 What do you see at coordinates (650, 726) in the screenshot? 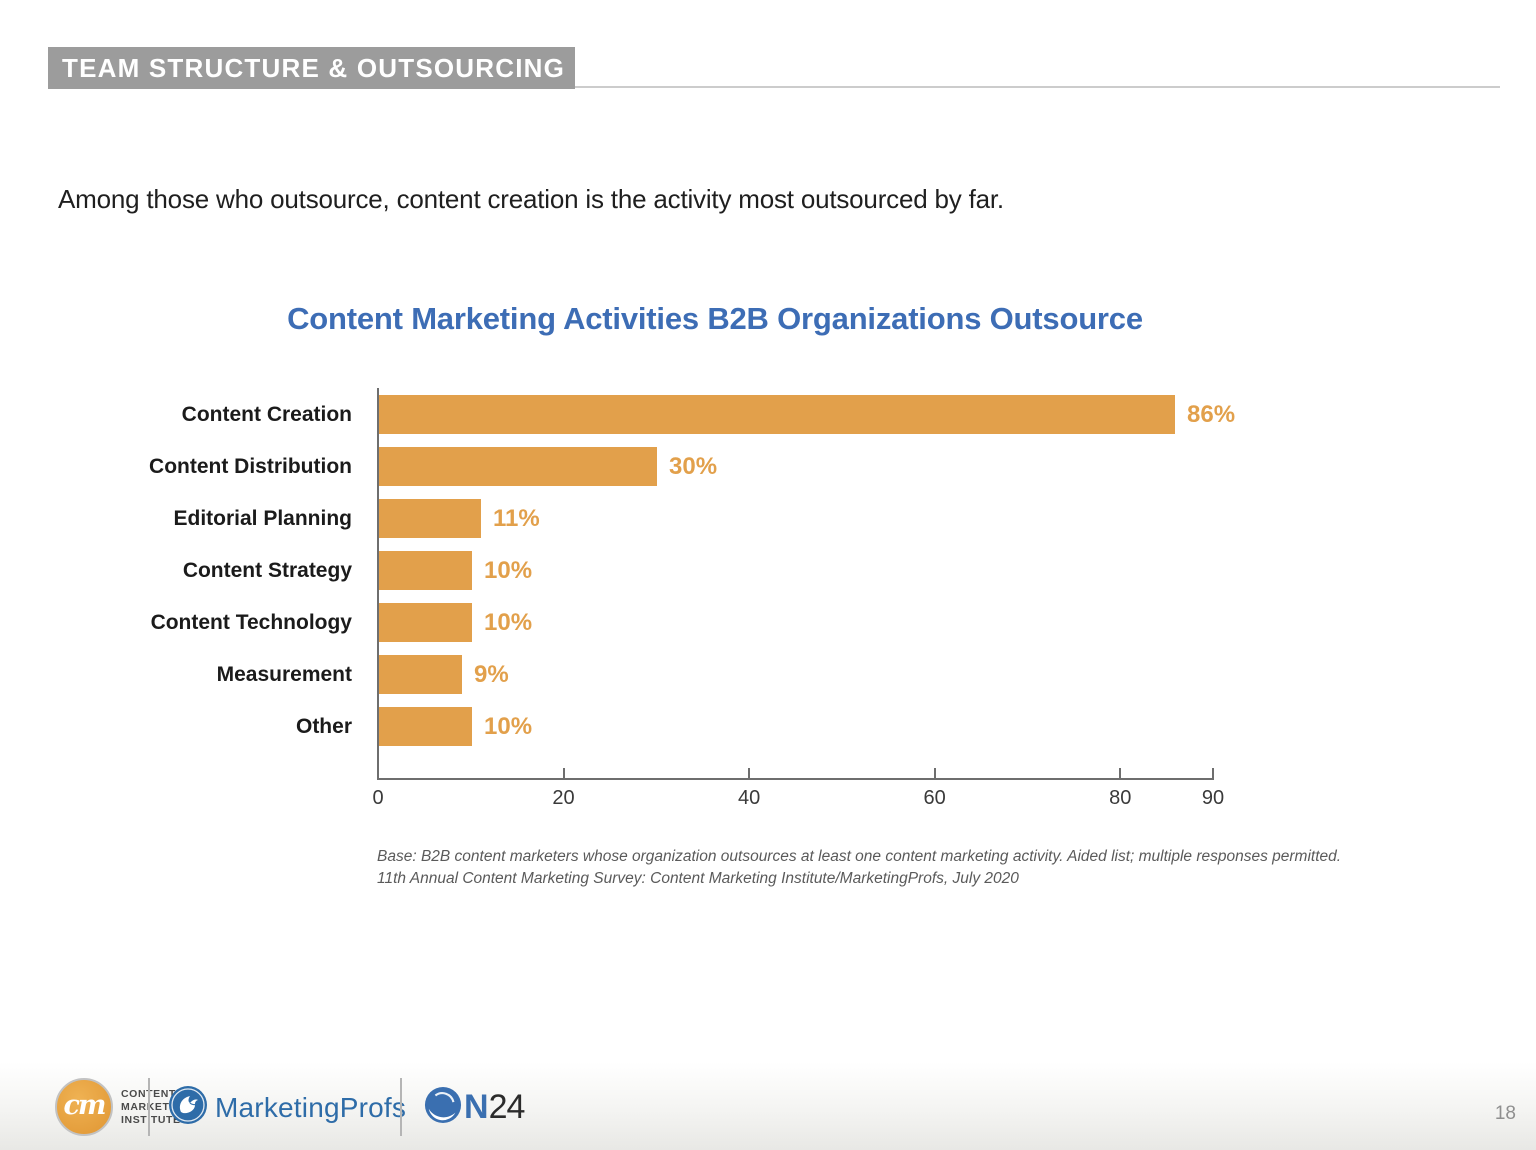
I see `bar-row: Other 10%` at bounding box center [650, 726].